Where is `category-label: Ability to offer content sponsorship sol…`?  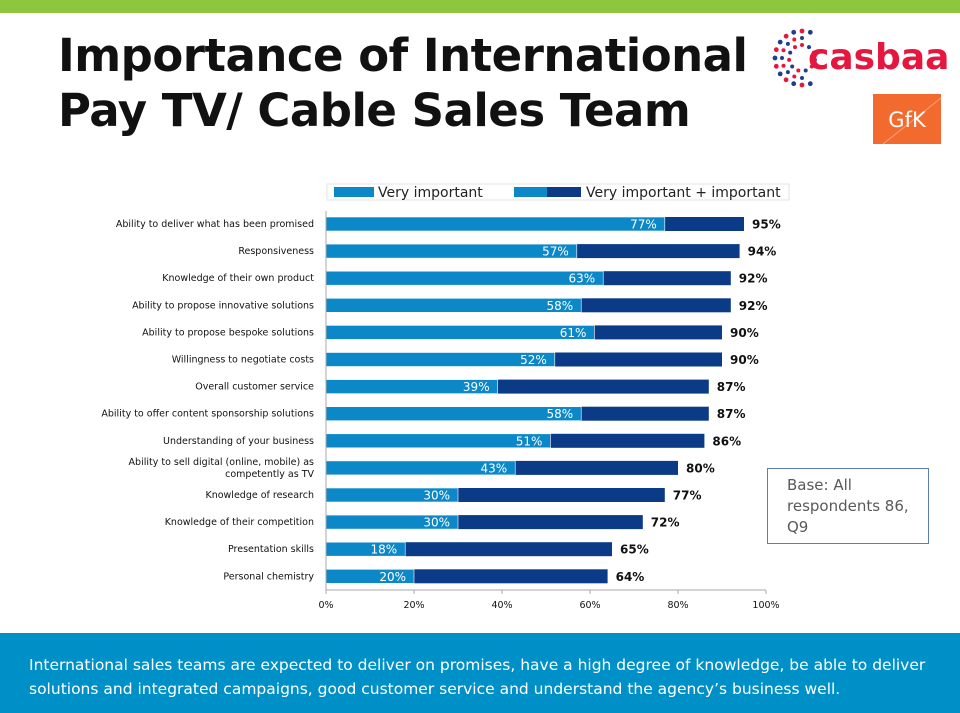 category-label: Ability to offer content sponsorship sol… is located at coordinates (207, 414).